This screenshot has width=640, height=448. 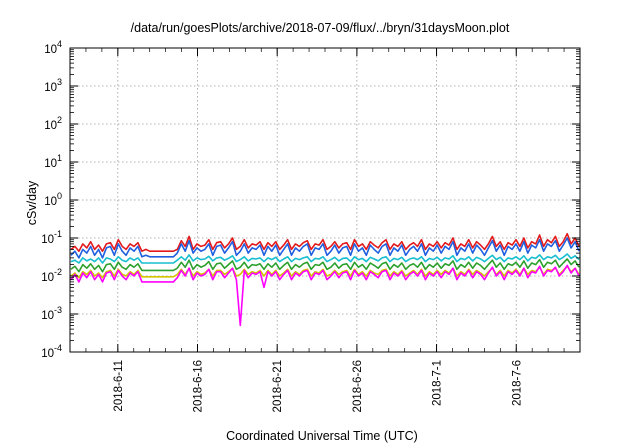 I want to click on y-tick-label: 10⁻⁴, so click(x=51, y=351).